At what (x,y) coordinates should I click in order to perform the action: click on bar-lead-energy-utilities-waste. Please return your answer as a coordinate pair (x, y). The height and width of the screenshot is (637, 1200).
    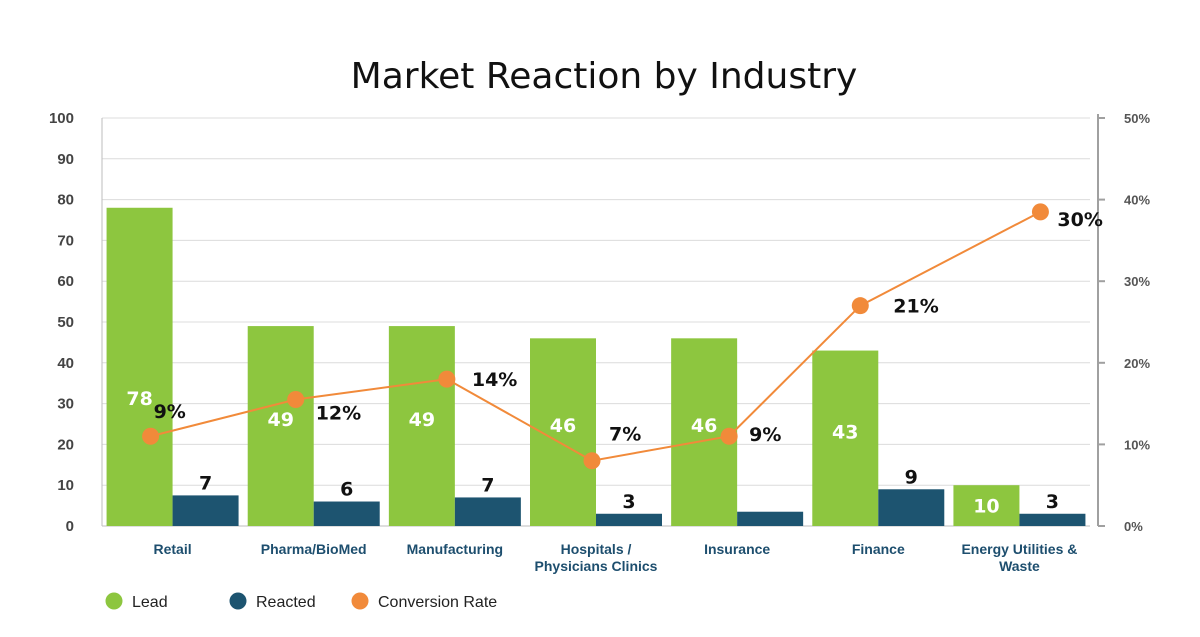
    Looking at the image, I should click on (986, 505).